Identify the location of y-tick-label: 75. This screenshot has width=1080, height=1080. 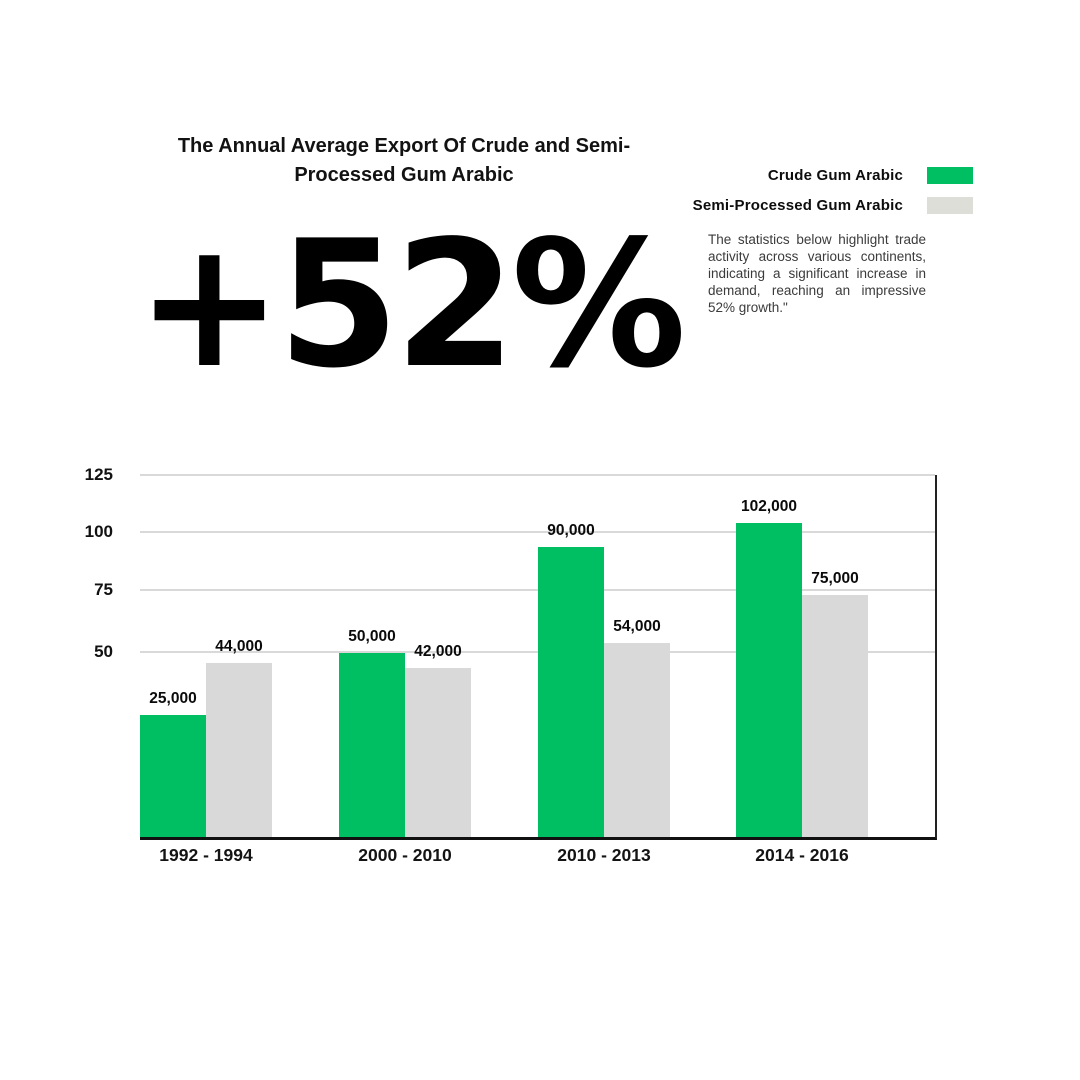
(103, 590).